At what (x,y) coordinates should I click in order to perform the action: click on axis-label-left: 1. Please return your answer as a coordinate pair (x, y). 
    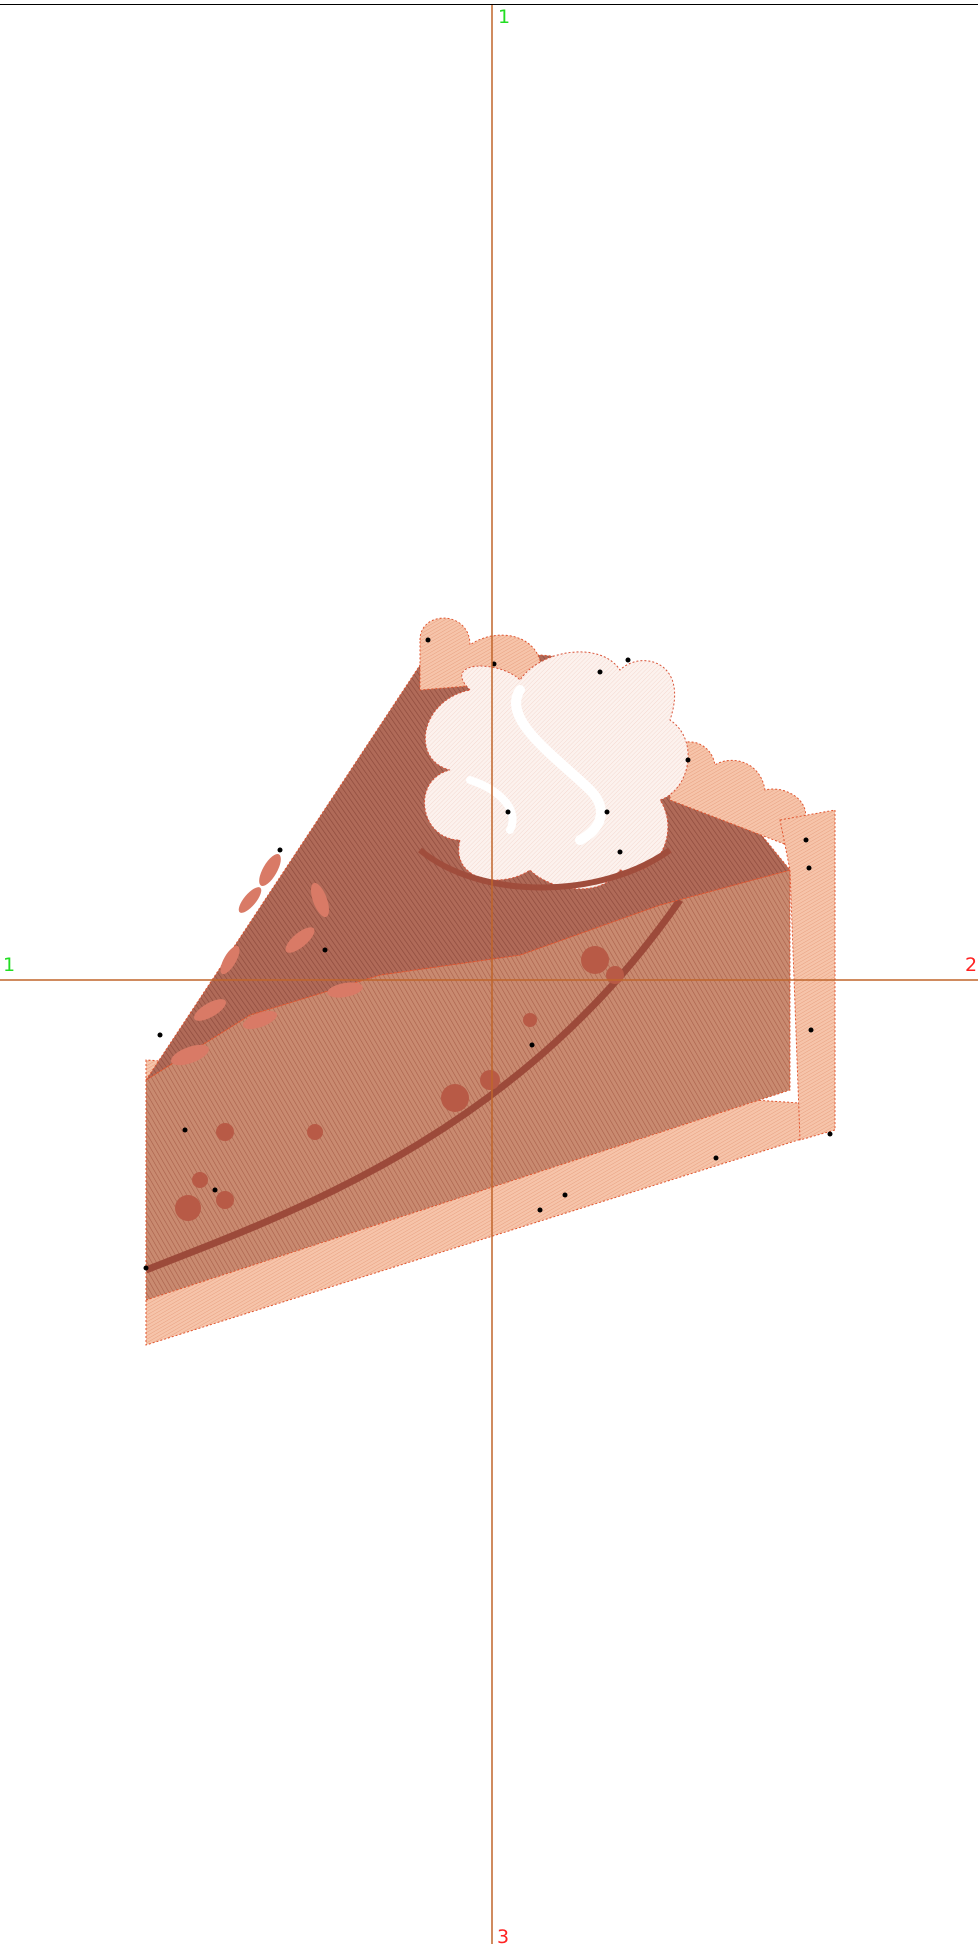
    Looking at the image, I should click on (9, 965).